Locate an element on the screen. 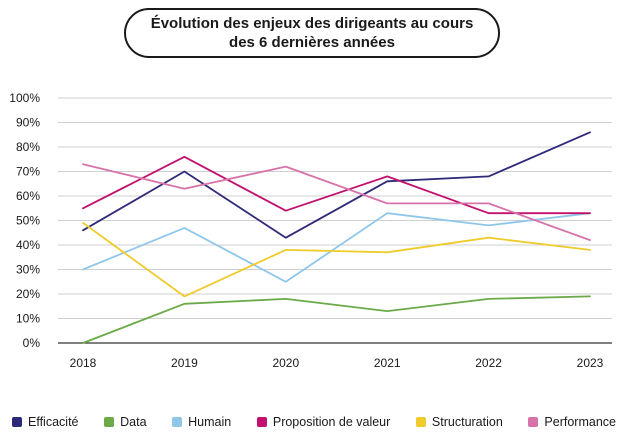 This screenshot has height=442, width=626. legend-item: Humain is located at coordinates (201, 422).